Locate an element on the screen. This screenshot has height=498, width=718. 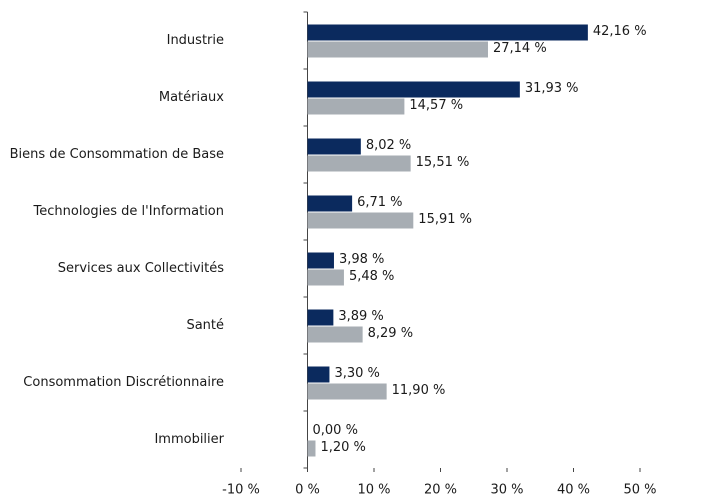
value-label: 27,14 % is located at coordinates (520, 48).